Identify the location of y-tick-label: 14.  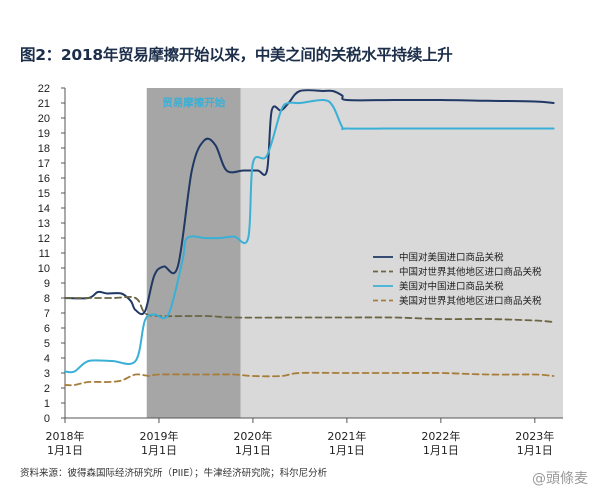
(44, 209).